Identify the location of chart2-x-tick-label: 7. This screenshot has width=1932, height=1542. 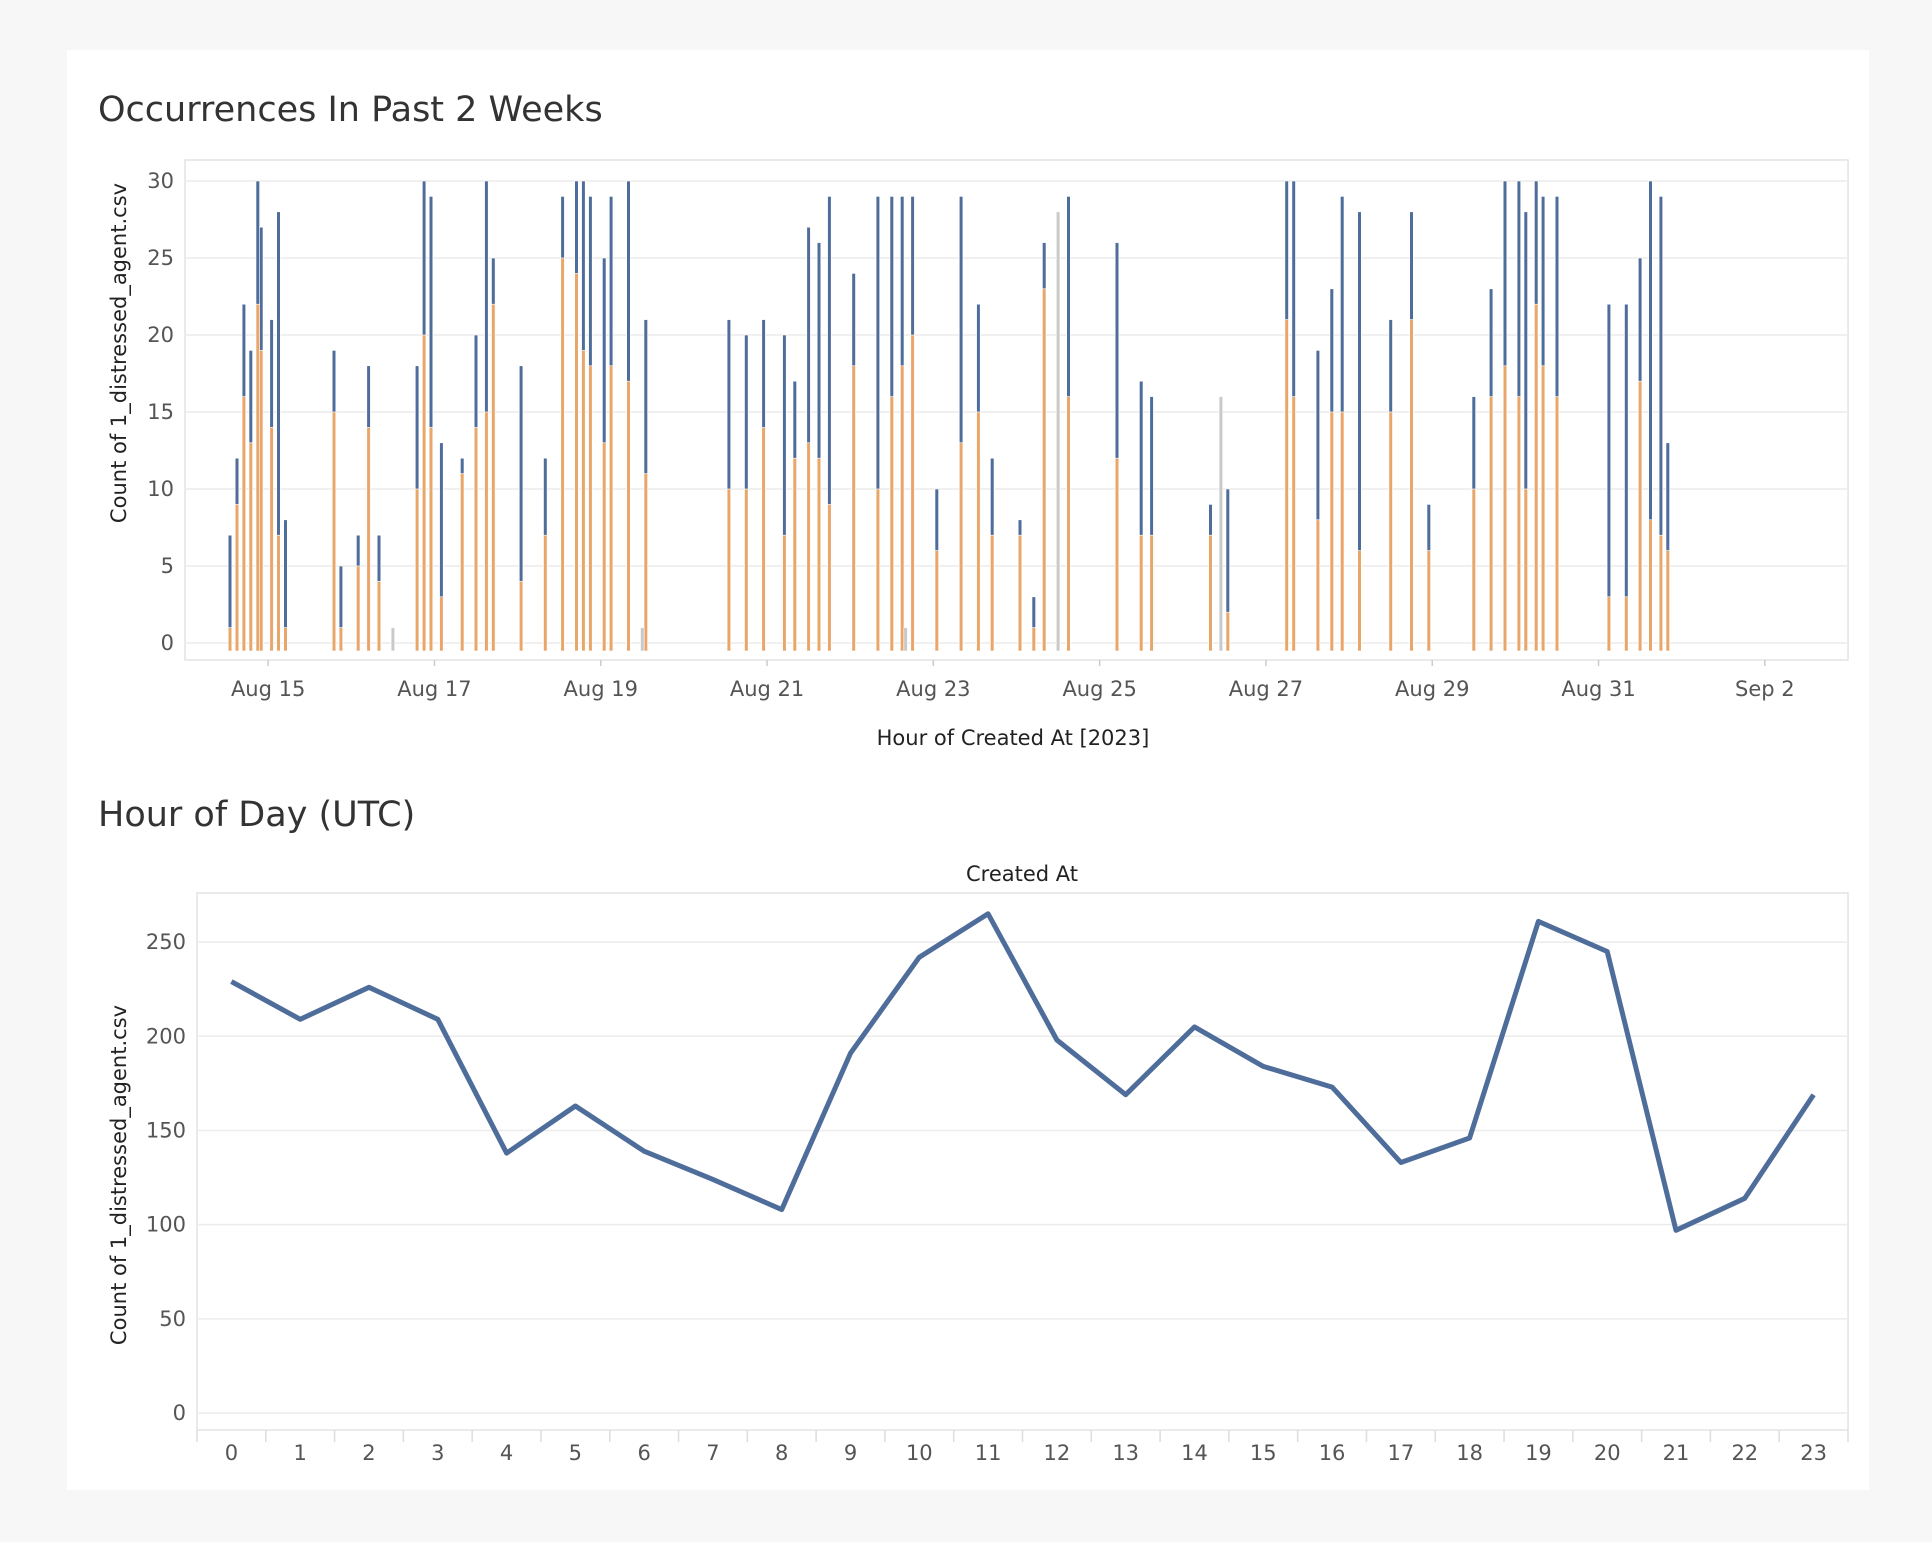
(712, 1453).